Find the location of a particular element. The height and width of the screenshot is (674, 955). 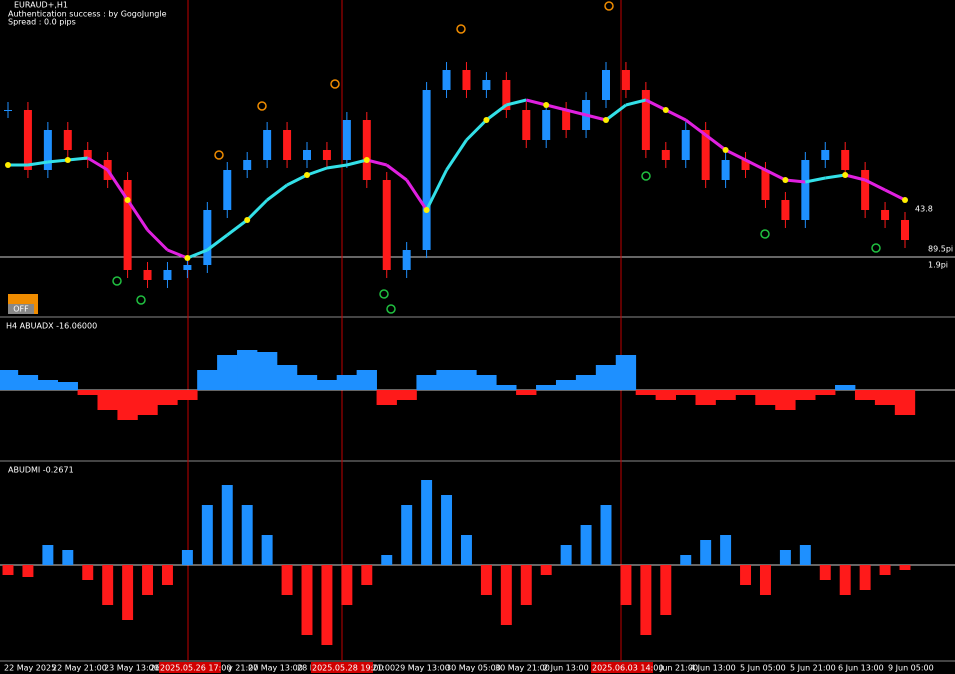

time-label: 28 M is located at coordinates (307, 668).